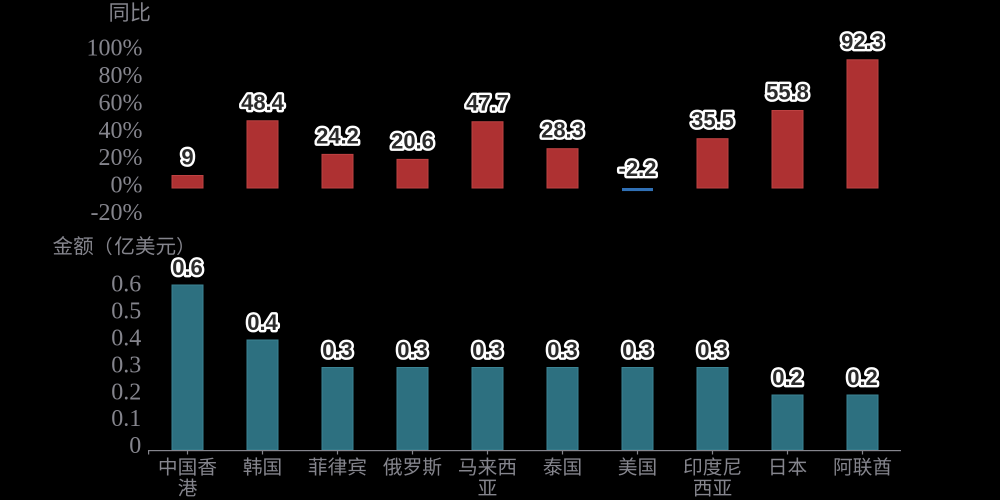 The image size is (1000, 500). What do you see at coordinates (115, 49) in the screenshot?
I see `svg-text: 100%` at bounding box center [115, 49].